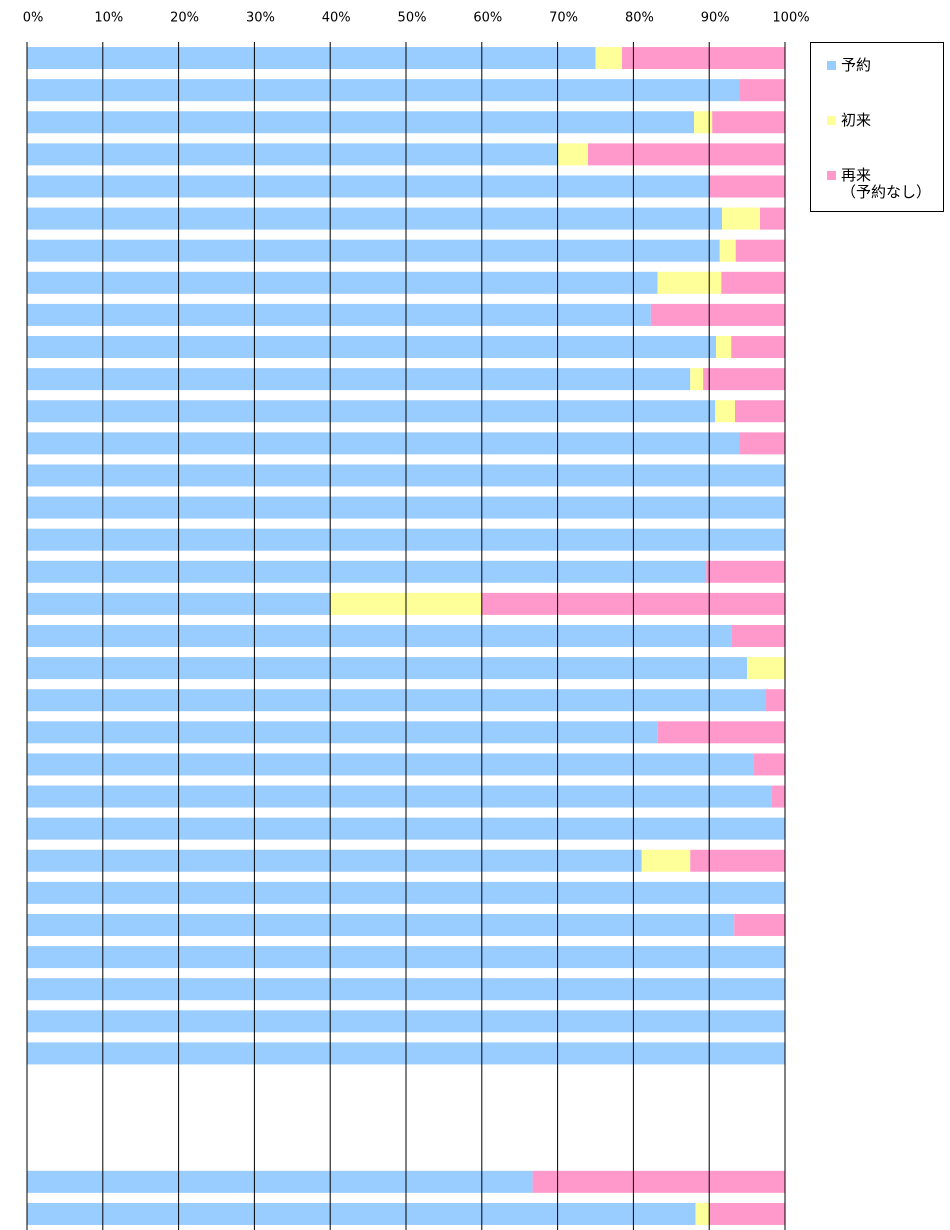  Describe the element at coordinates (184, 18) in the screenshot. I see `x-tick-label: 20%` at that location.